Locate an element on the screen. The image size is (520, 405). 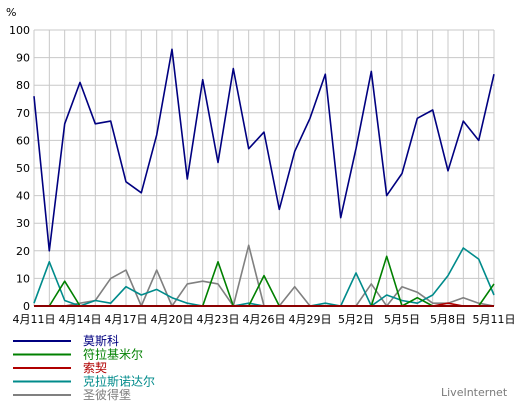
x-tick-label: 5月5日 is located at coordinates (402, 319).